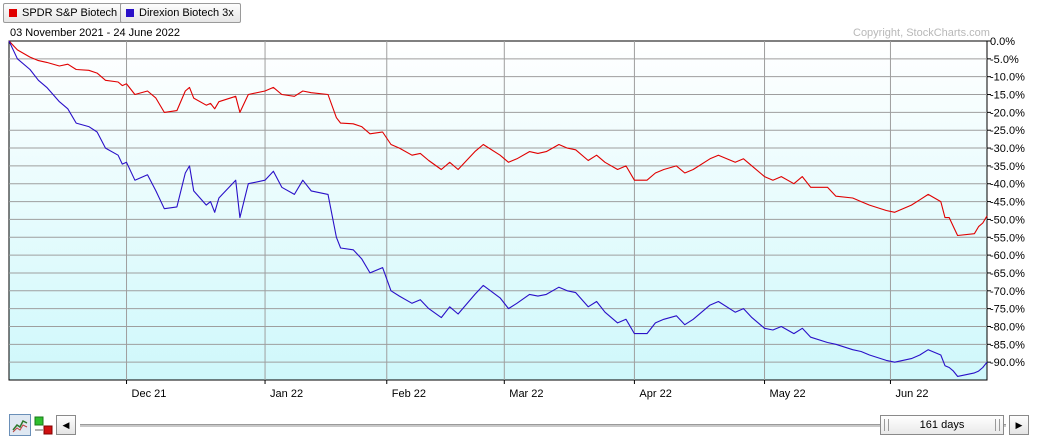  What do you see at coordinates (66, 425) in the screenshot?
I see `scroll-left-button: ◀` at bounding box center [66, 425].